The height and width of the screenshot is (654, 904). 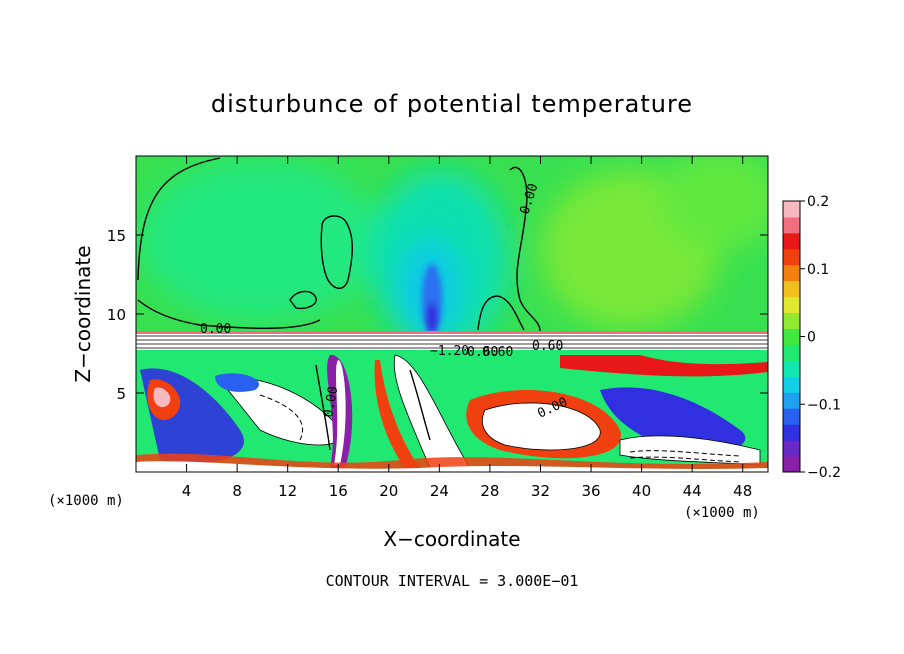 What do you see at coordinates (116, 315) in the screenshot?
I see `y-tick-label: 10` at bounding box center [116, 315].